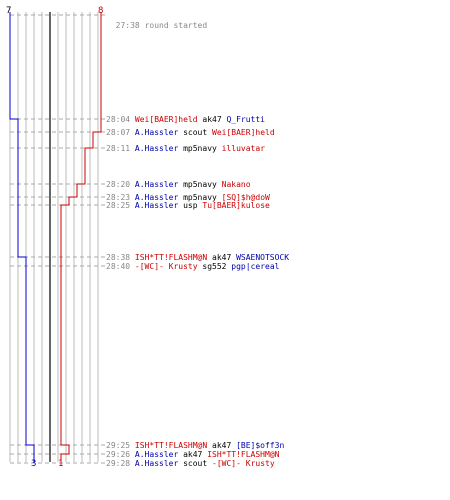  What do you see at coordinates (214, 266) in the screenshot?
I see `weapon-name: sg552` at bounding box center [214, 266].